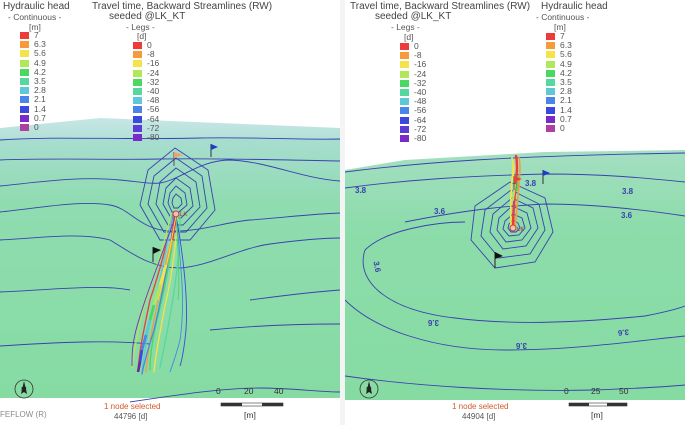 The image size is (685, 425). What do you see at coordinates (624, 391) in the screenshot?
I see `scale-tick-2-right: 50` at bounding box center [624, 391].